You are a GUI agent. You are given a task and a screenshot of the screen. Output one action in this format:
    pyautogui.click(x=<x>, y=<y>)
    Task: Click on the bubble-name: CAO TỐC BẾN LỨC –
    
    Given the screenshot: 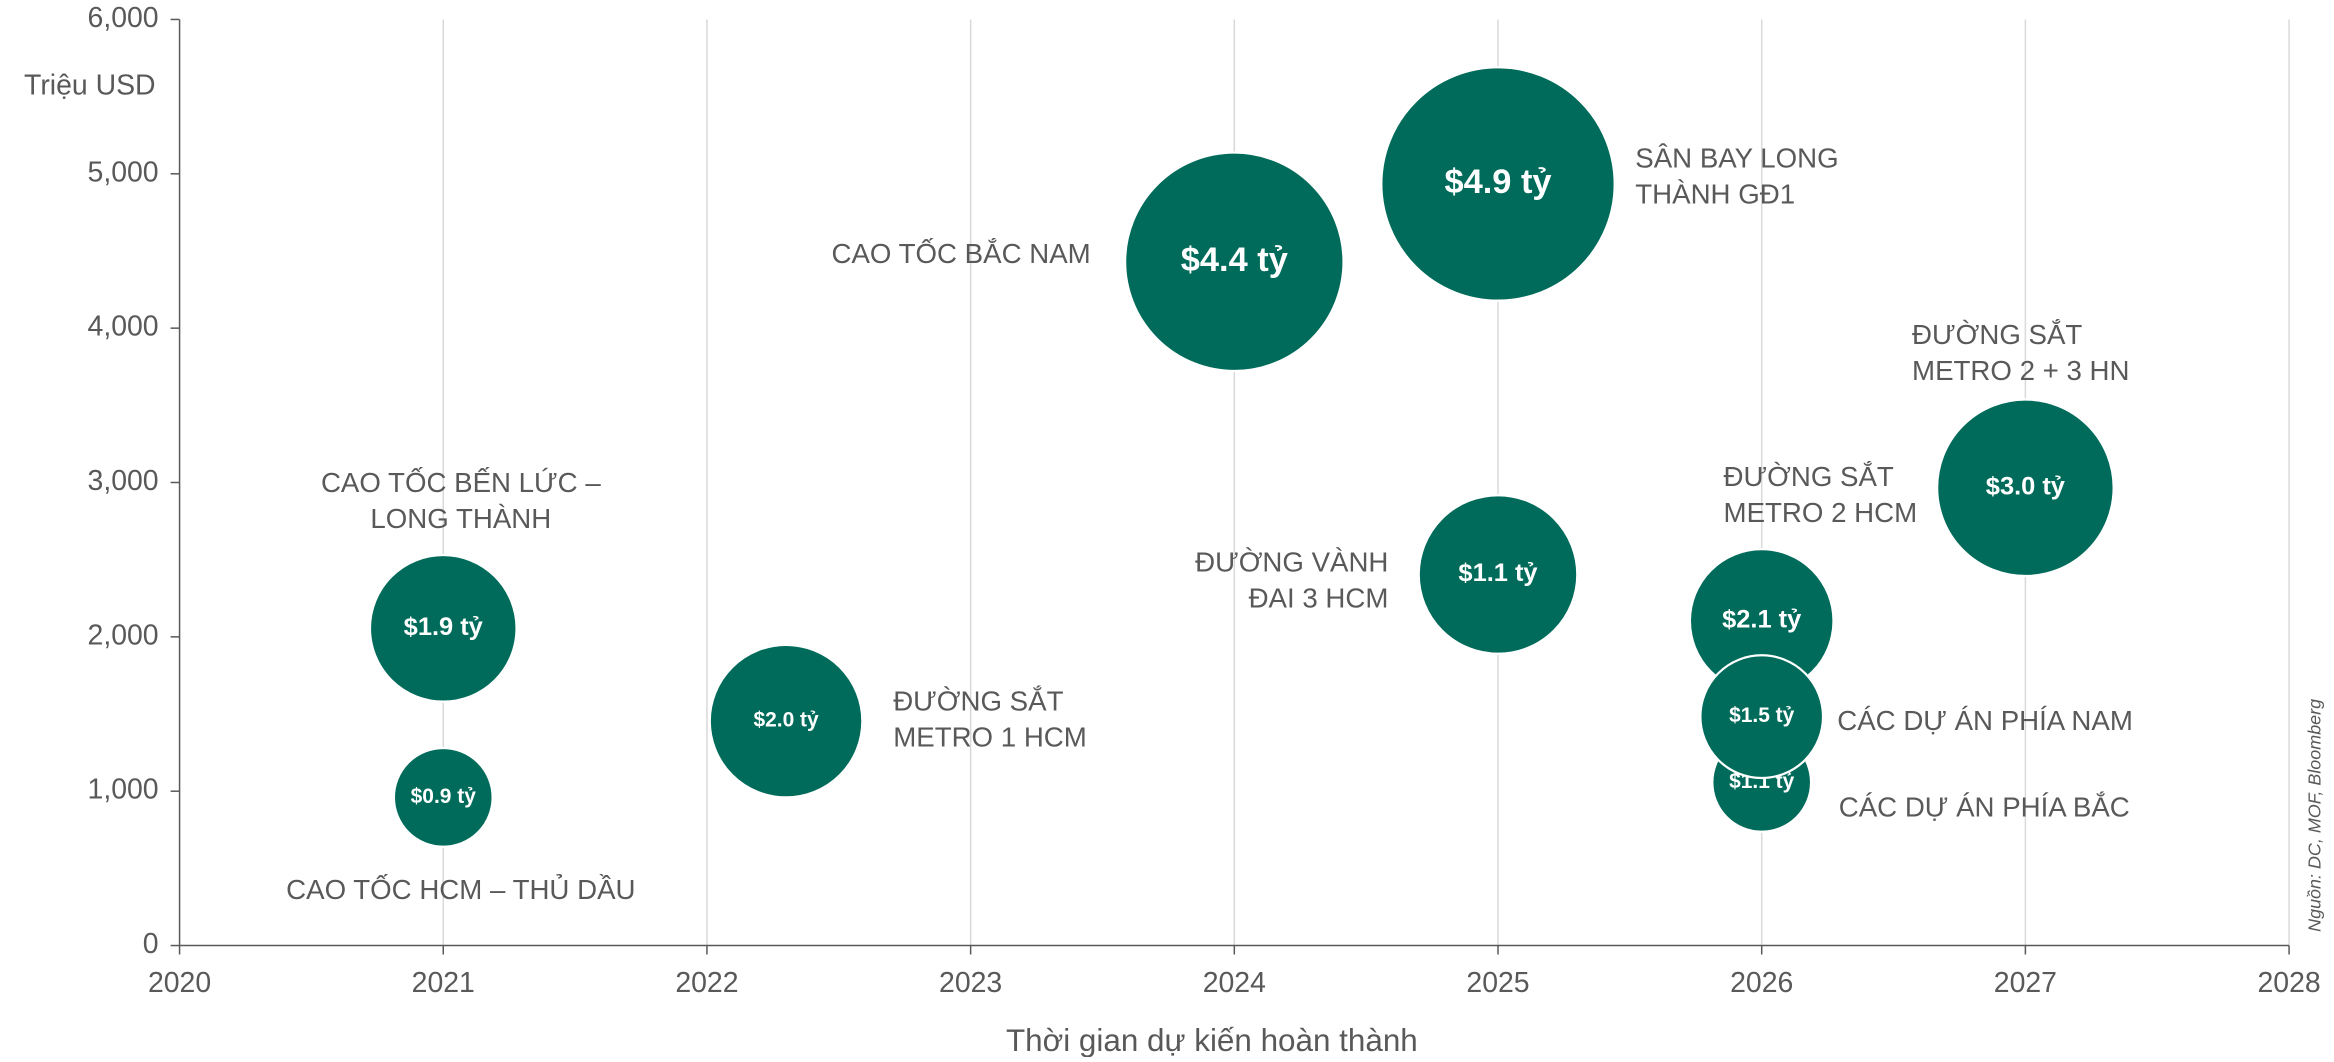 What is the action you would take?
    pyautogui.click(x=461, y=482)
    